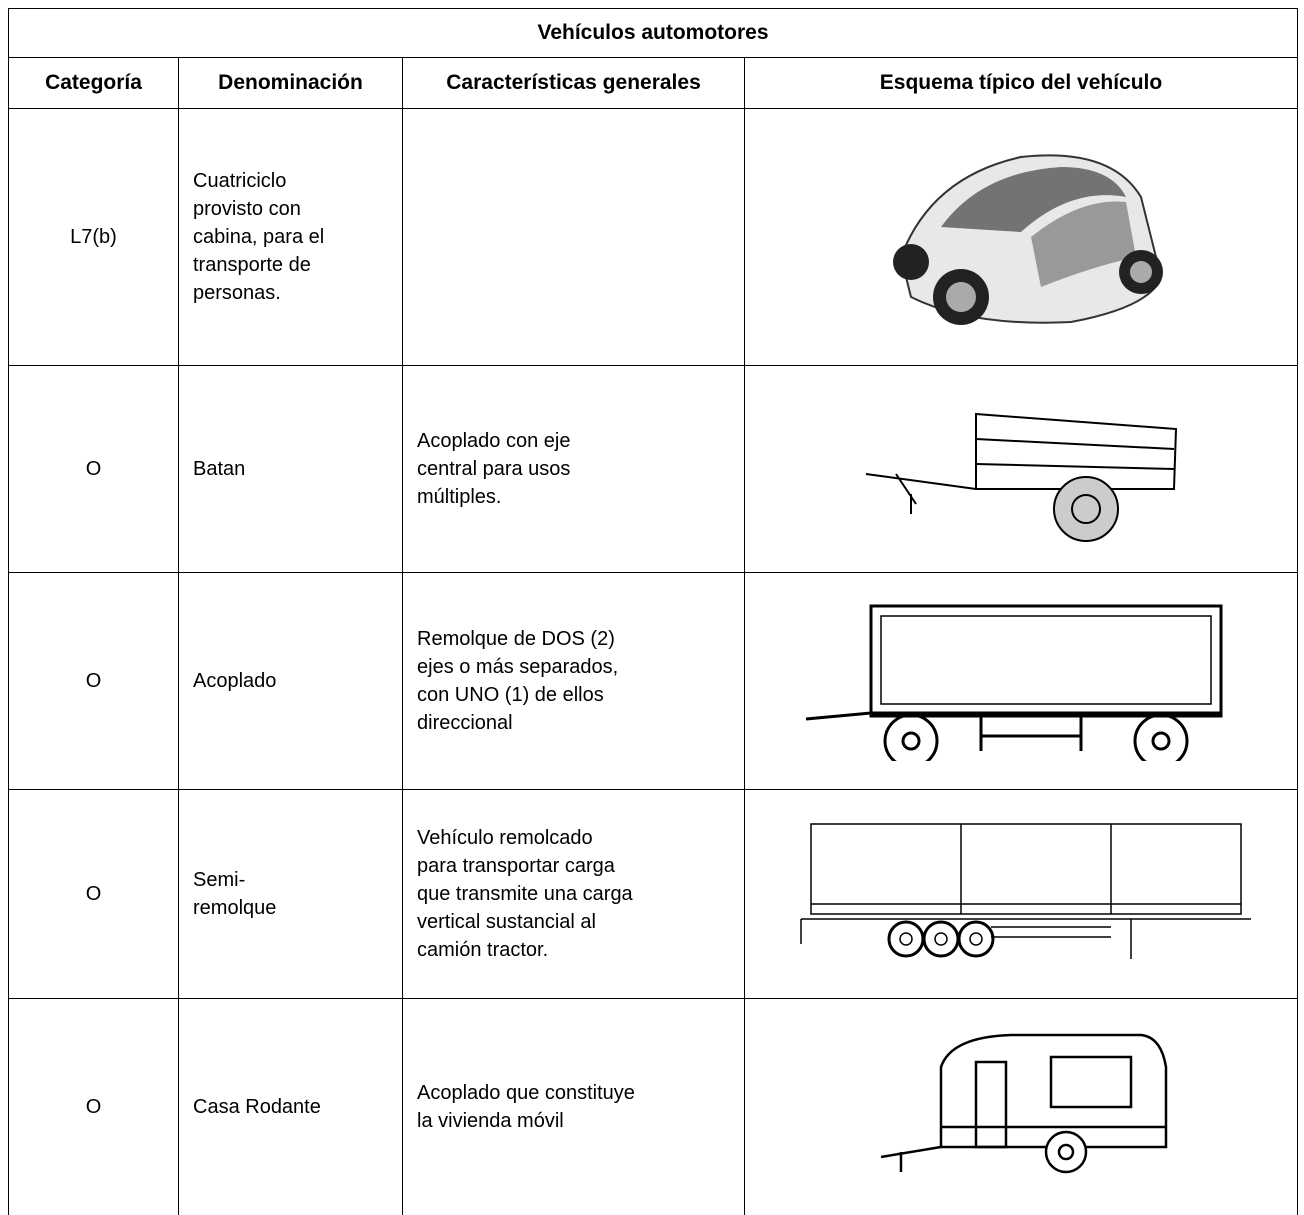 The height and width of the screenshot is (1215, 1304). What do you see at coordinates (291, 469) in the screenshot?
I see `denomination: Batan` at bounding box center [291, 469].